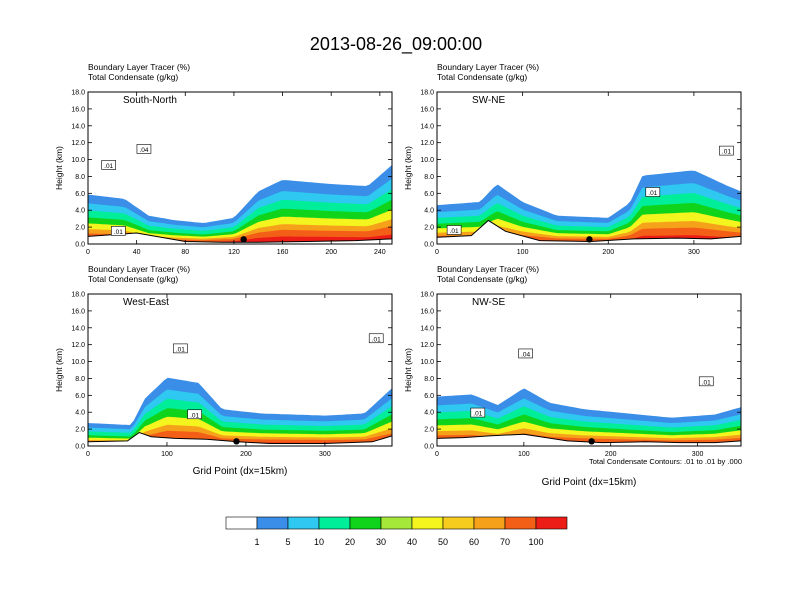  I want to click on x-tick-label: 80, so click(185, 252).